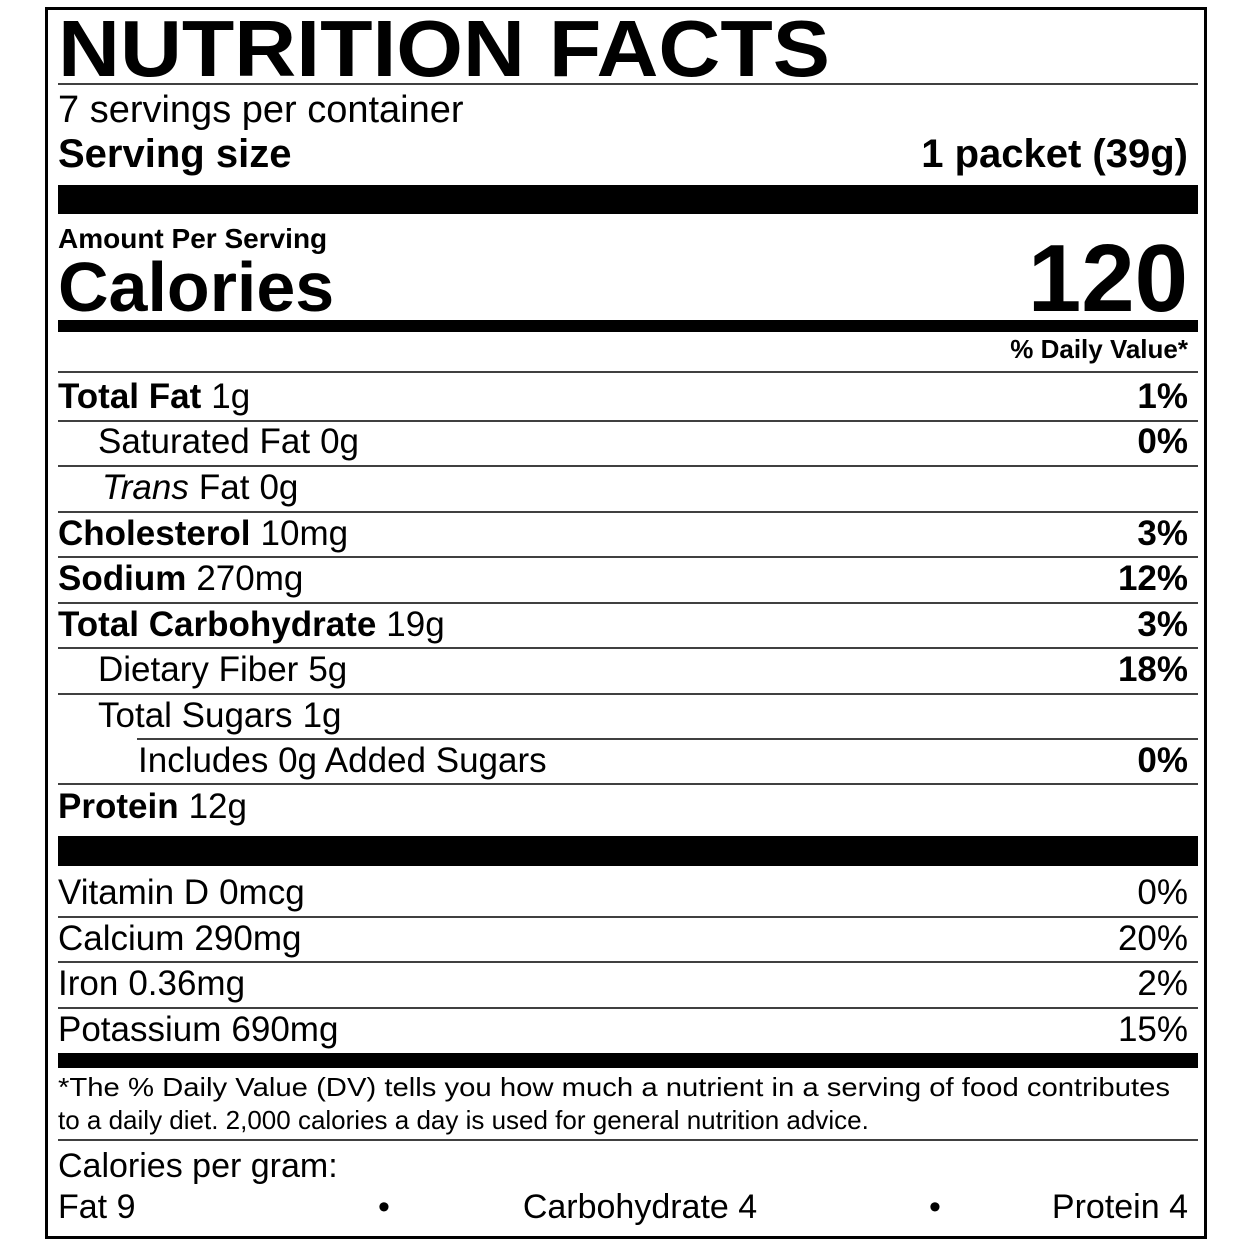 This screenshot has height=1250, width=1250. What do you see at coordinates (139, 1029) in the screenshot?
I see `vitamin-name: Potassium` at bounding box center [139, 1029].